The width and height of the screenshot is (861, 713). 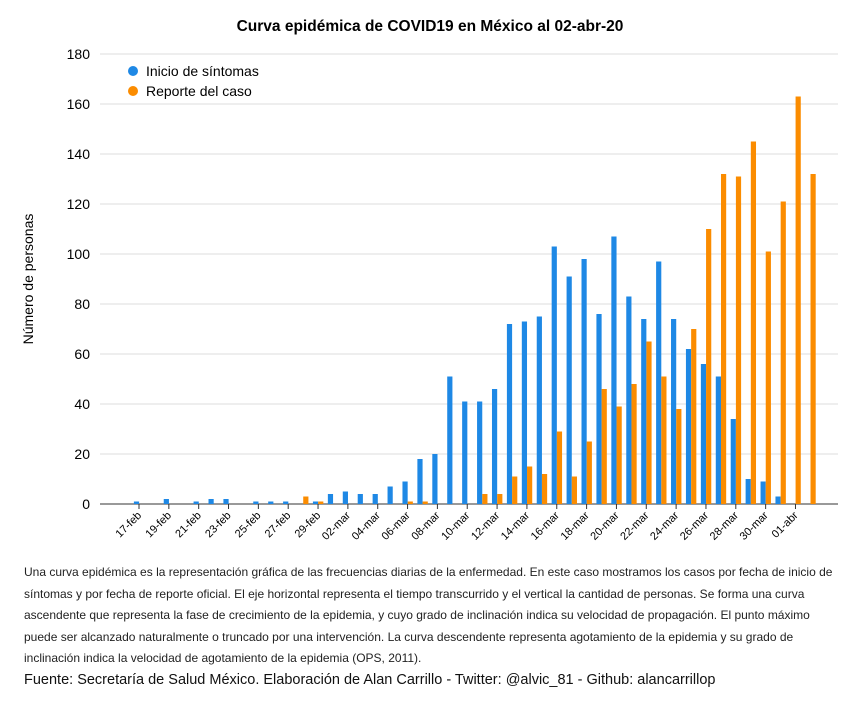 What do you see at coordinates (634, 525) in the screenshot?
I see `x-tick-label: 22-mar` at bounding box center [634, 525].